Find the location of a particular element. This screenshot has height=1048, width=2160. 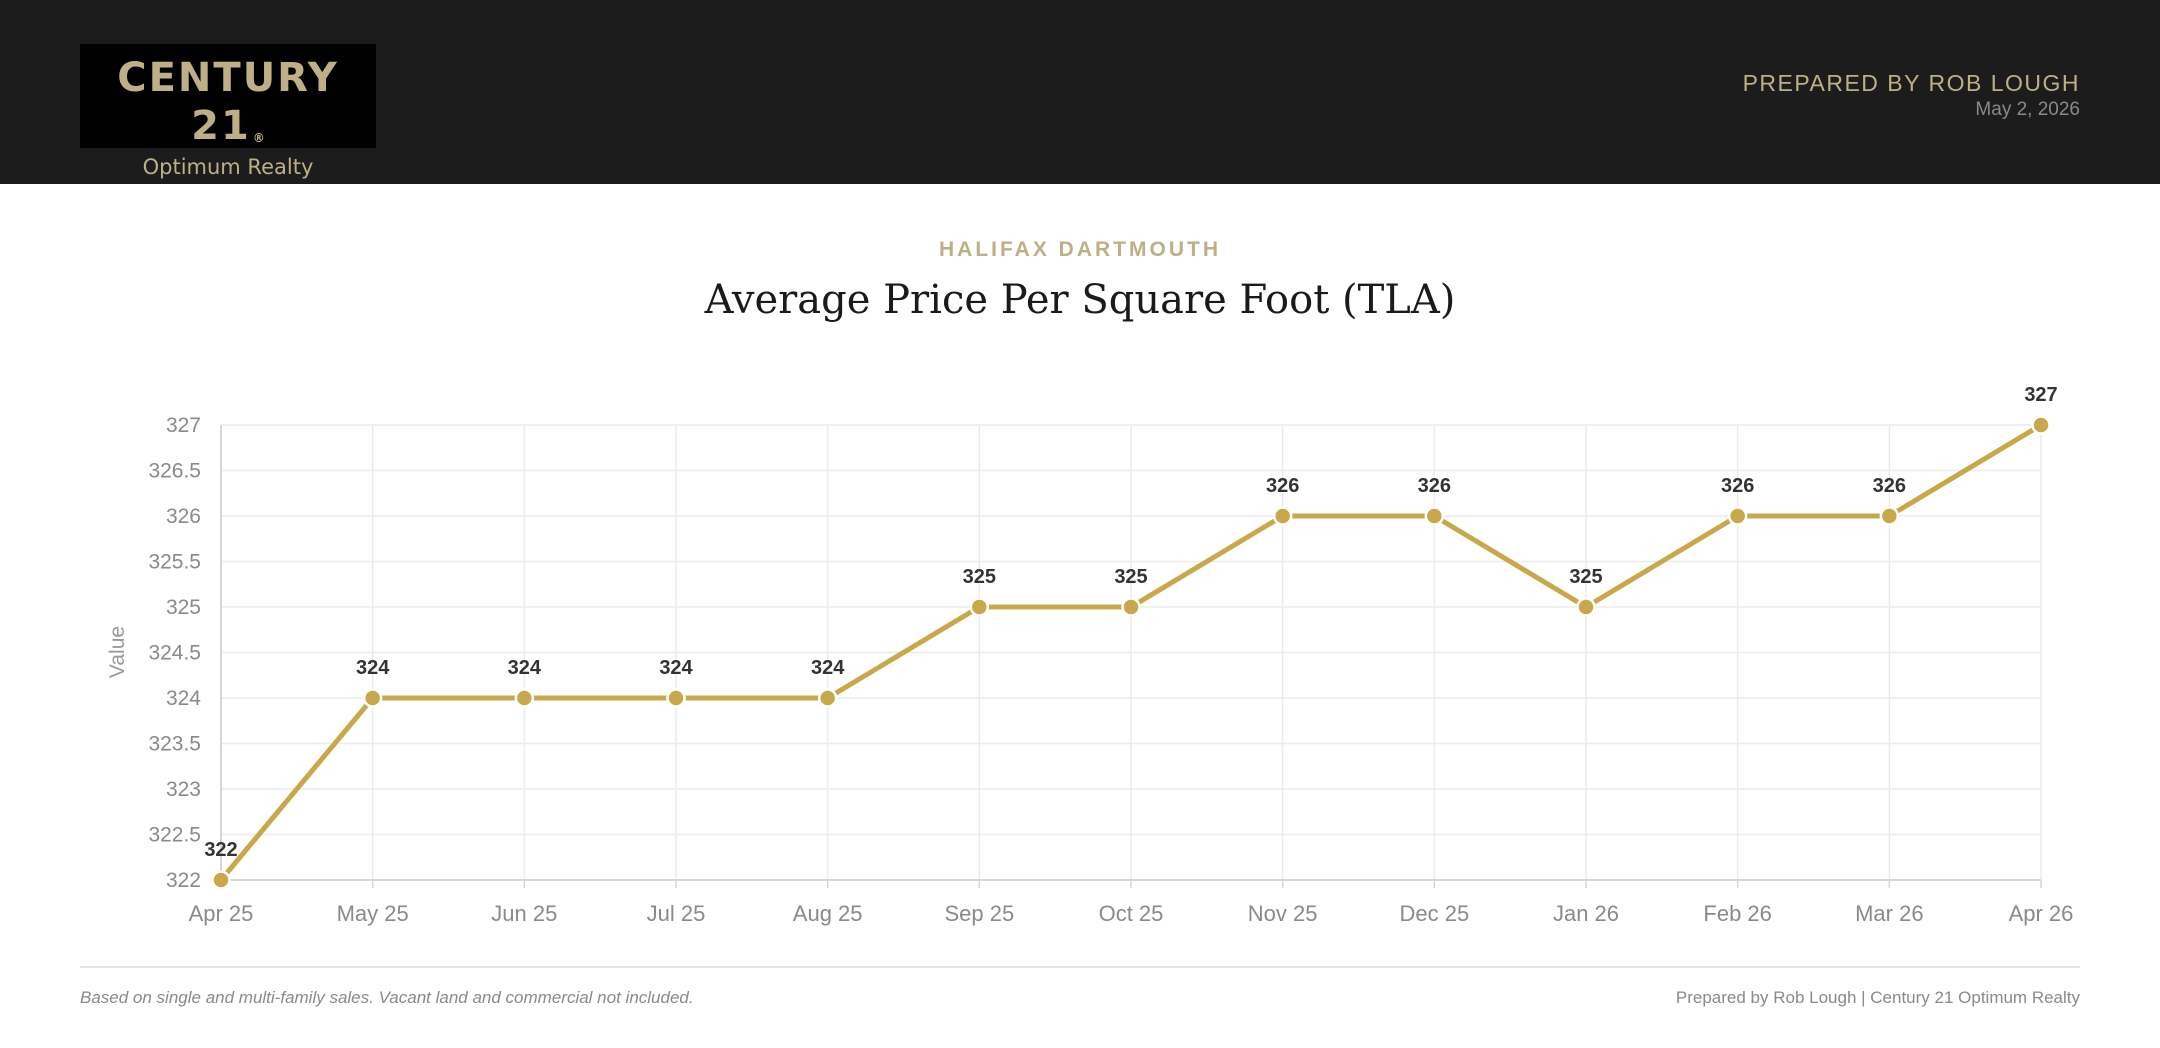

x-tick-label: May 25 is located at coordinates (373, 913).